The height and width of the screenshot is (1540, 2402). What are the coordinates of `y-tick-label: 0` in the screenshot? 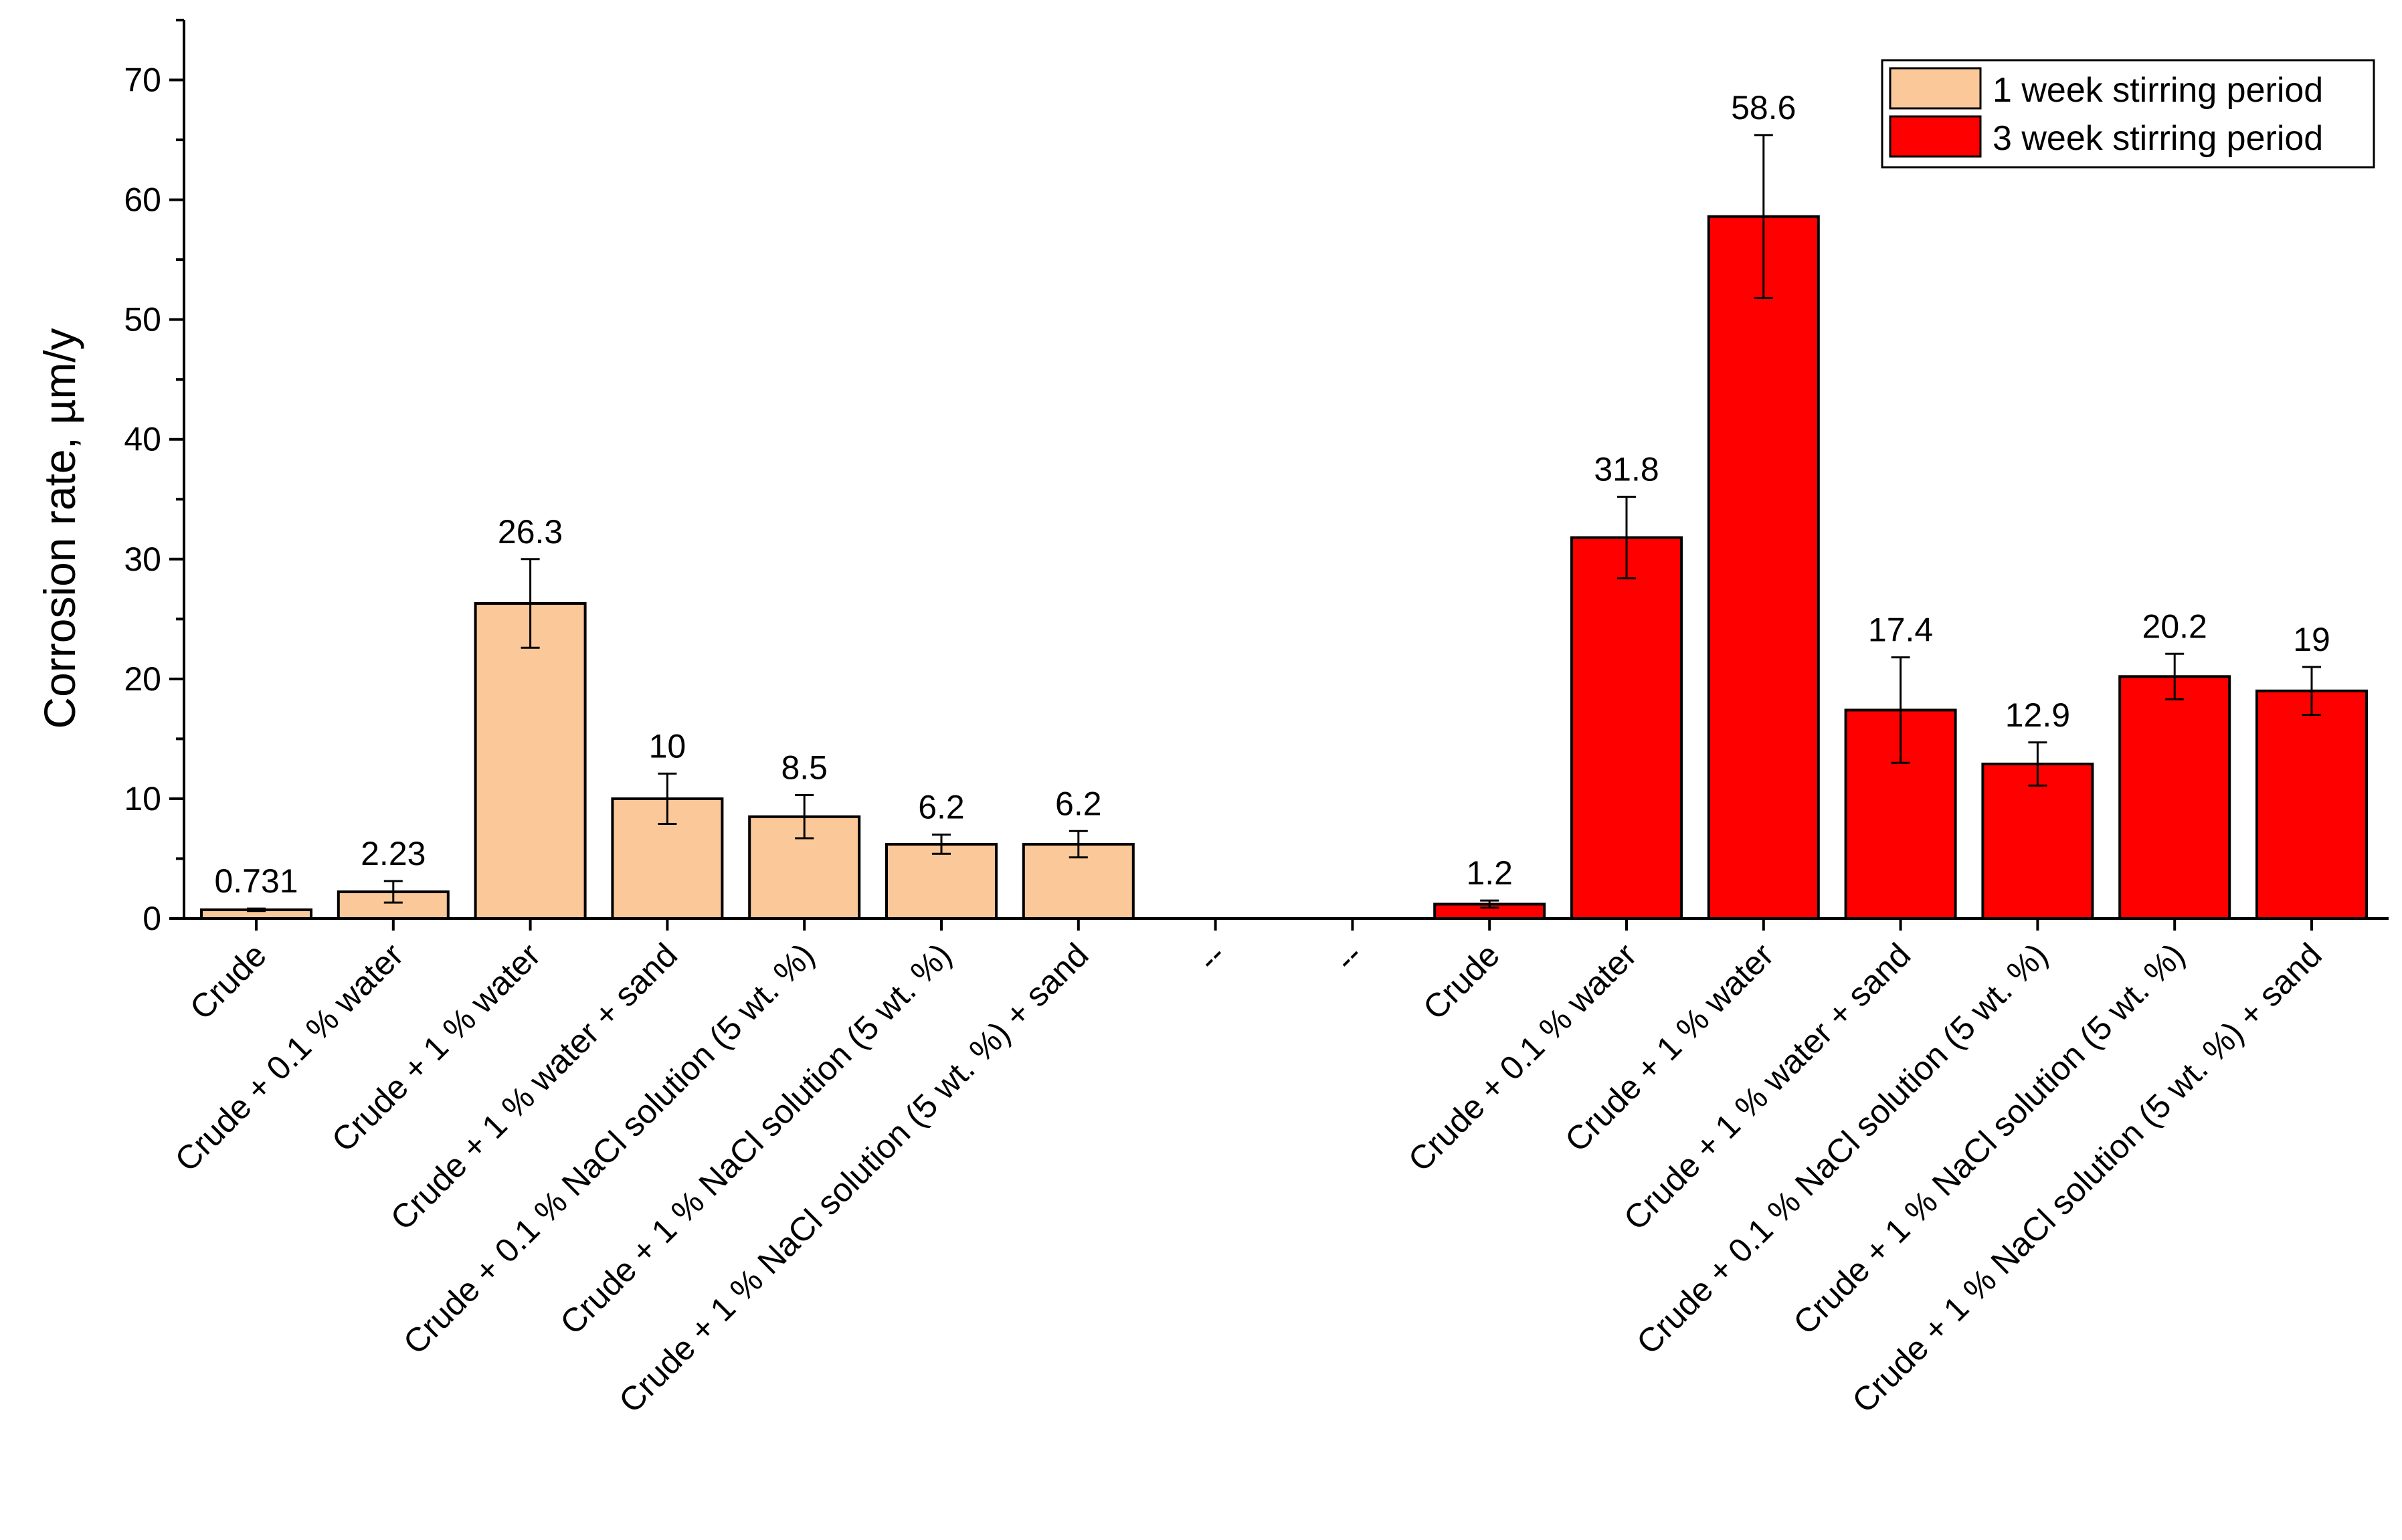 It's located at (152, 918).